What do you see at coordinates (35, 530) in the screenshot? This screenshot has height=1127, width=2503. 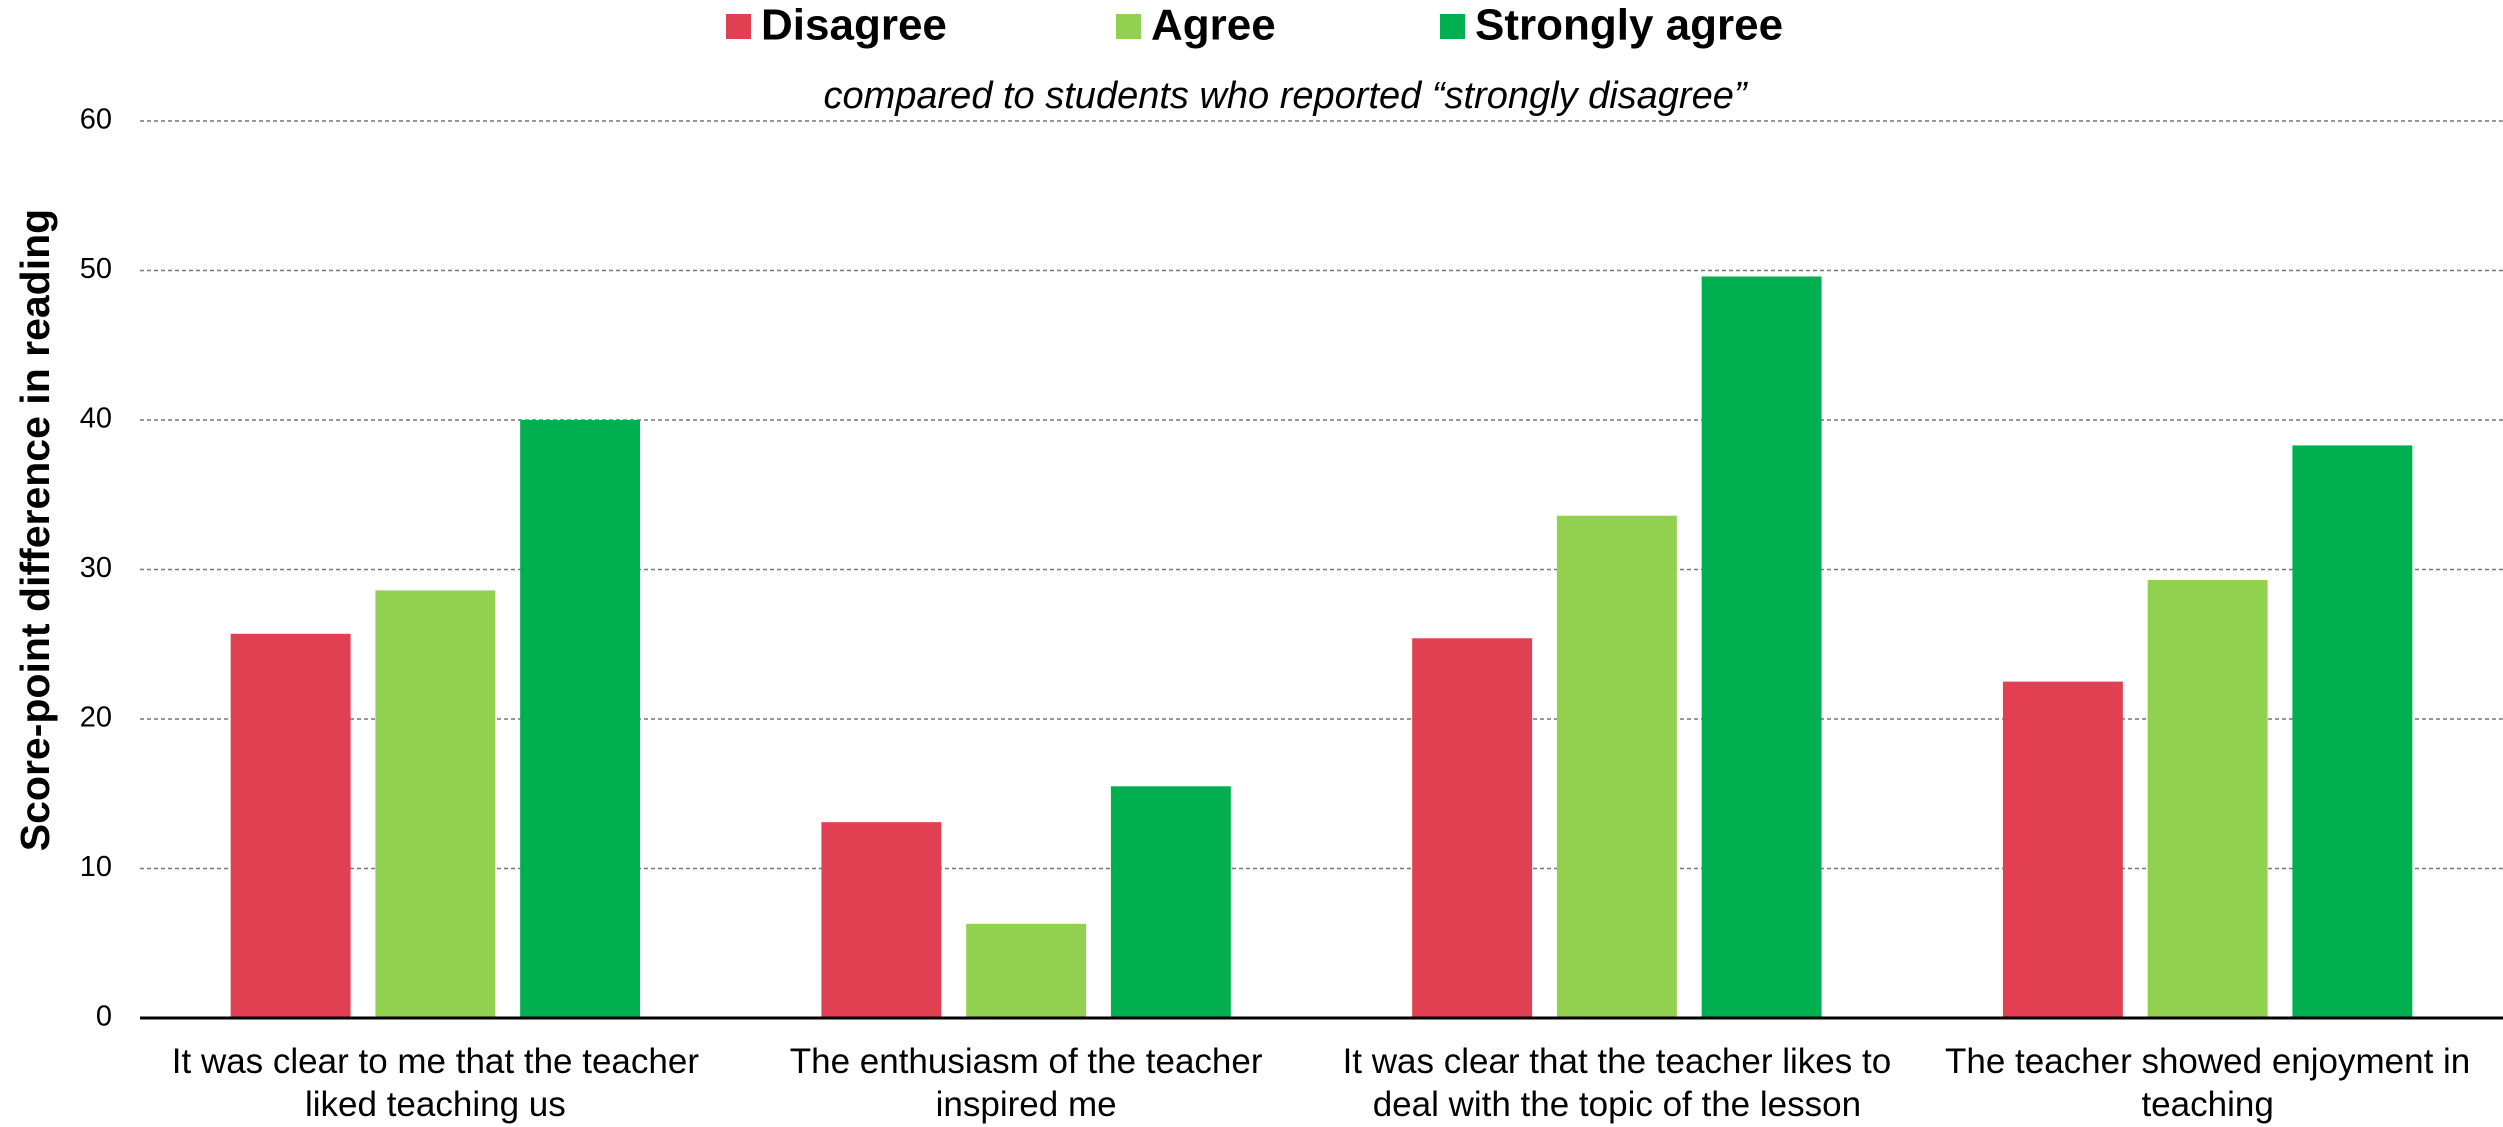 I see `y-axis-label: Score-point difference in reading` at bounding box center [35, 530].